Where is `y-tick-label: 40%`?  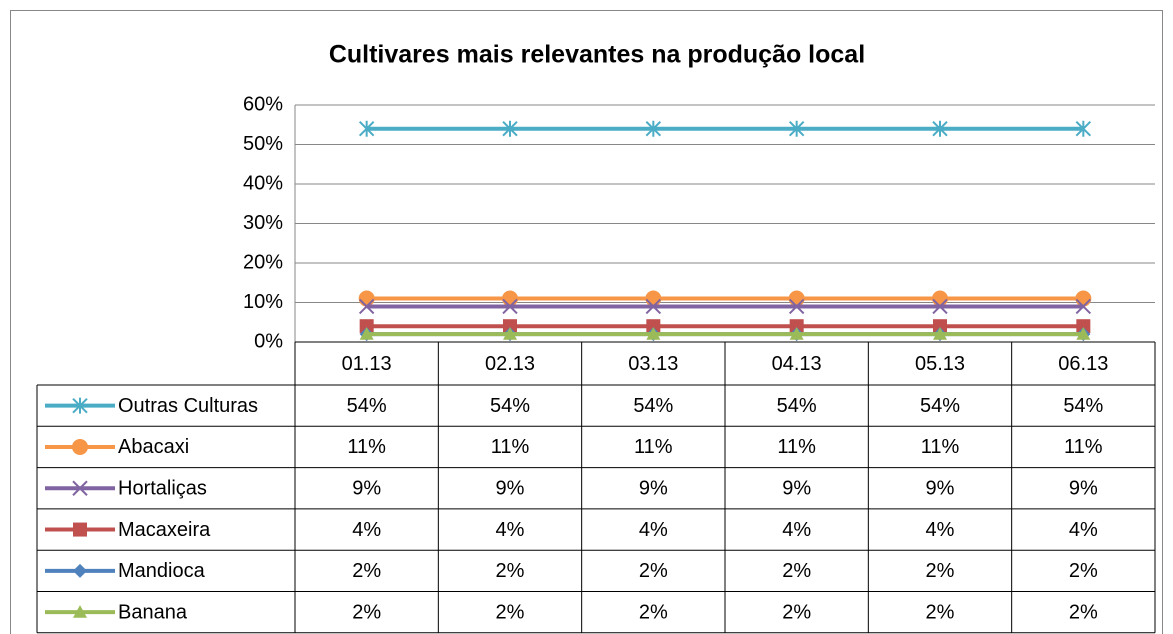 y-tick-label: 40% is located at coordinates (263, 183).